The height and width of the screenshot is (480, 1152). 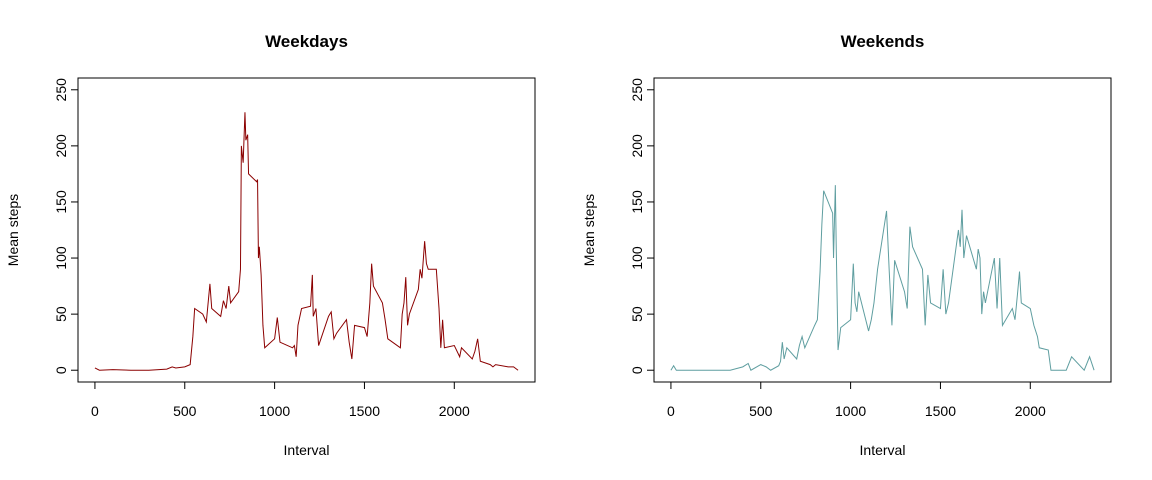 I want to click on data-line, so click(x=882, y=278).